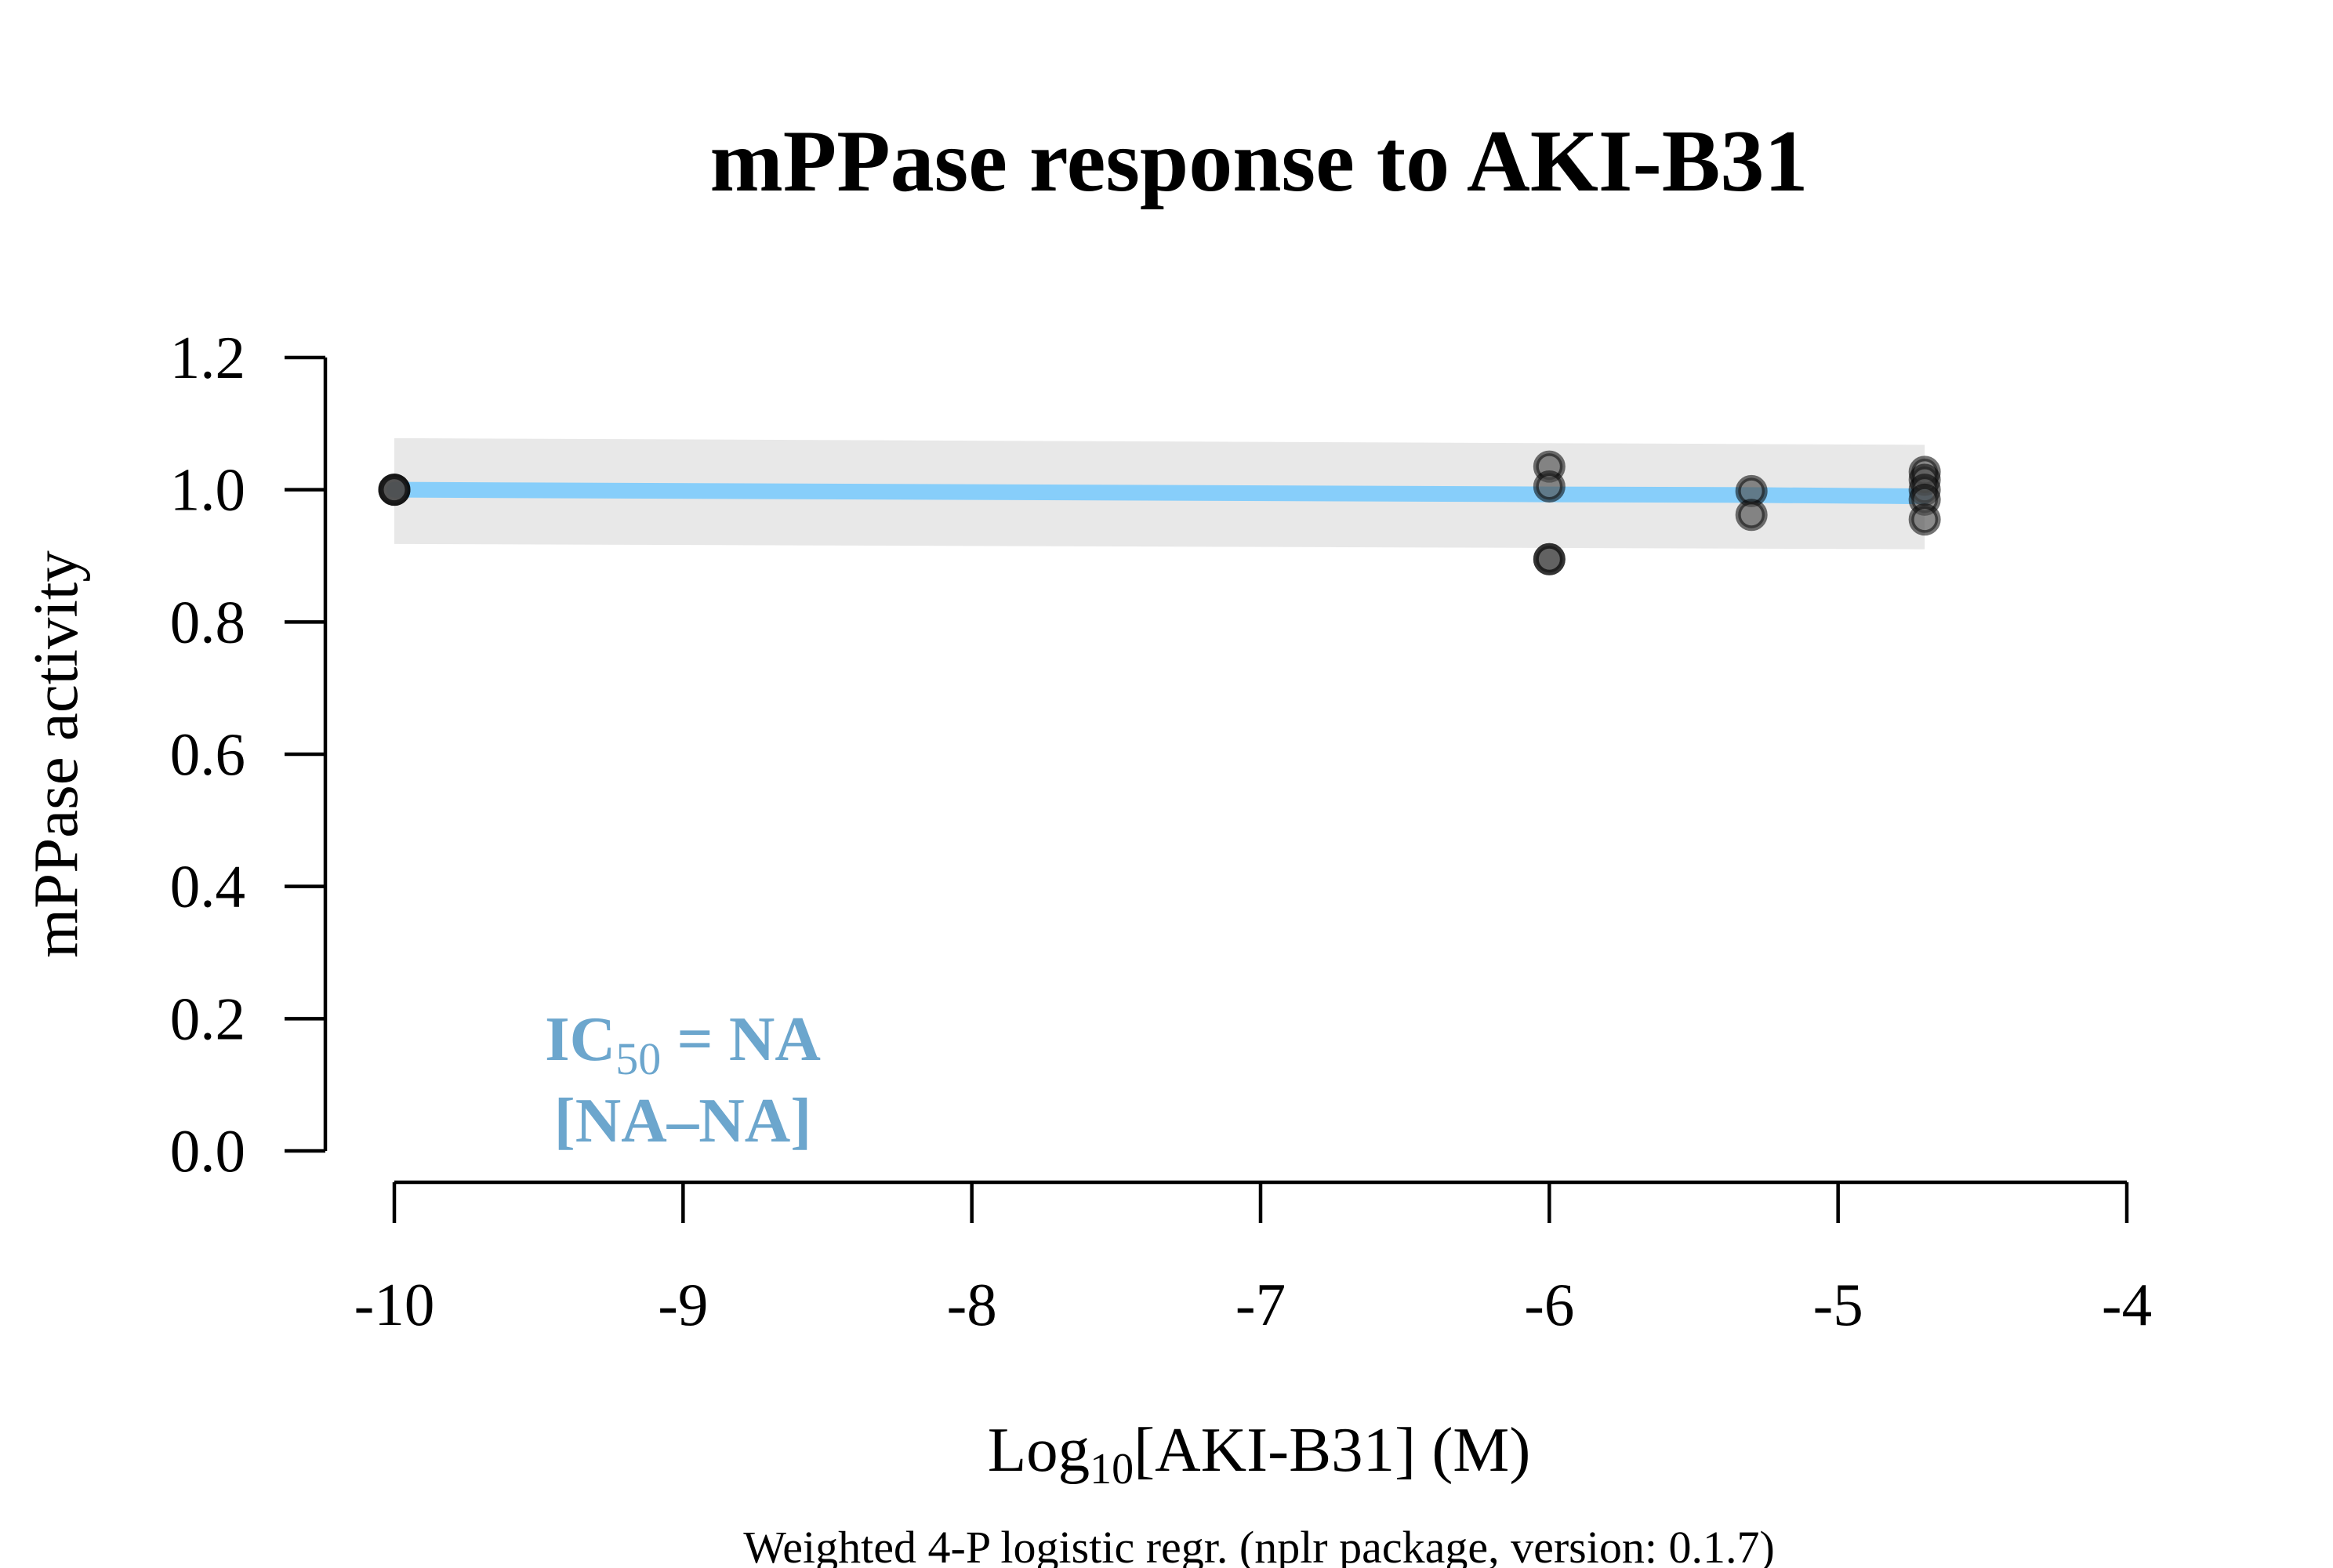 This screenshot has height=1568, width=2333. What do you see at coordinates (638, 1058) in the screenshot?
I see `ic50-subscript: 50` at bounding box center [638, 1058].